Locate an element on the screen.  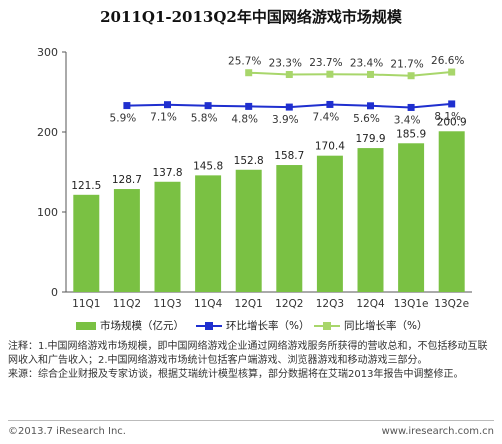
yoy-value-label: 21.7% is located at coordinates (406, 65).